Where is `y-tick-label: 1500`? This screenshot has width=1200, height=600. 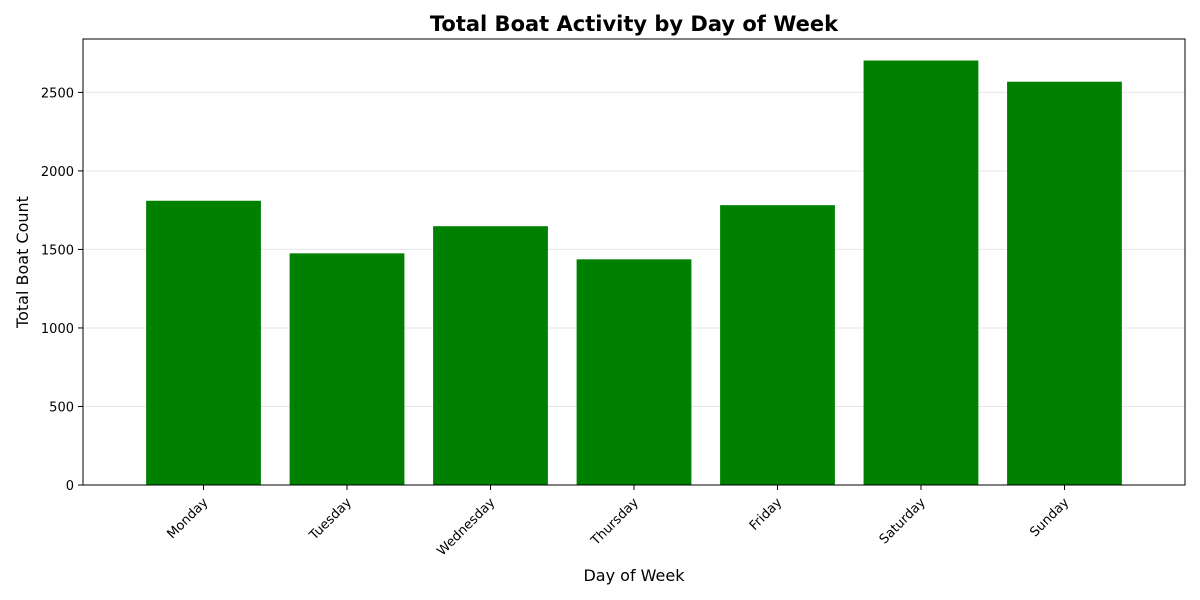 y-tick-label: 1500 is located at coordinates (57, 250).